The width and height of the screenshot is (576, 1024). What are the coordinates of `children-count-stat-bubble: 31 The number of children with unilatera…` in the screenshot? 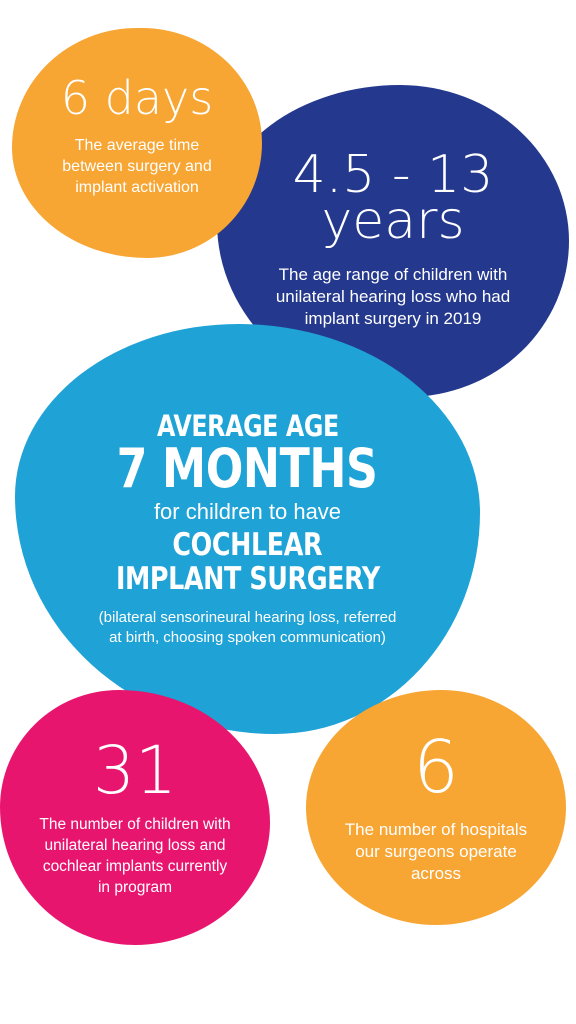 It's located at (135, 817).